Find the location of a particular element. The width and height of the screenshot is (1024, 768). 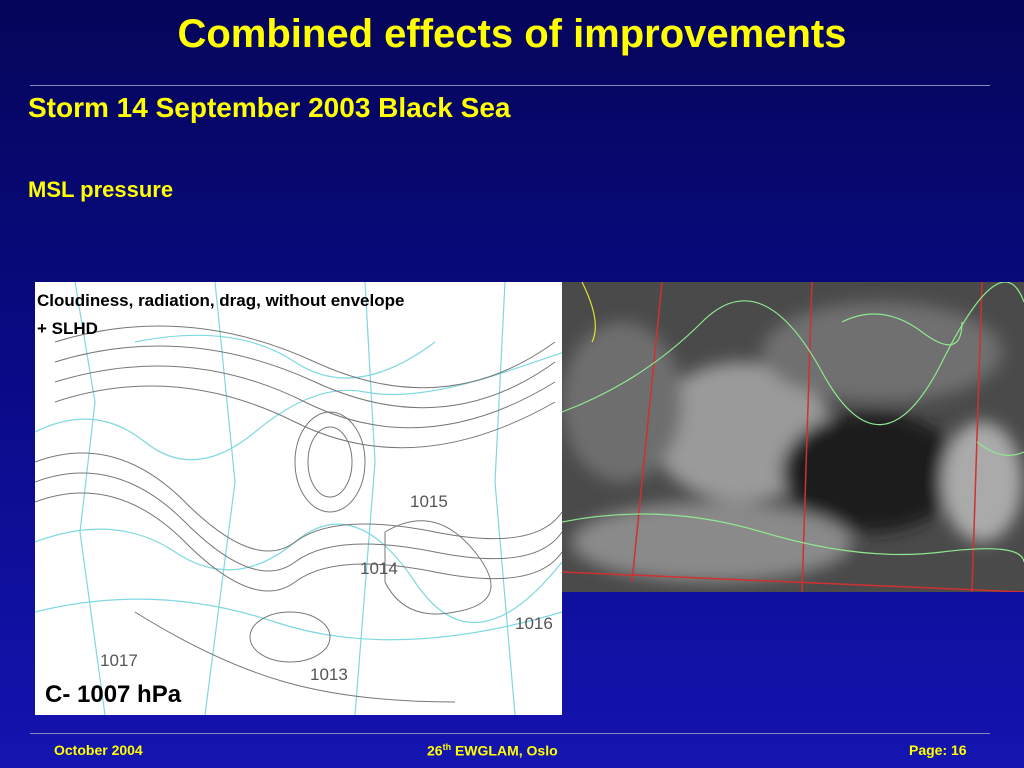

footer-event: 26th EWGLAM, Oslo is located at coordinates (492, 750).